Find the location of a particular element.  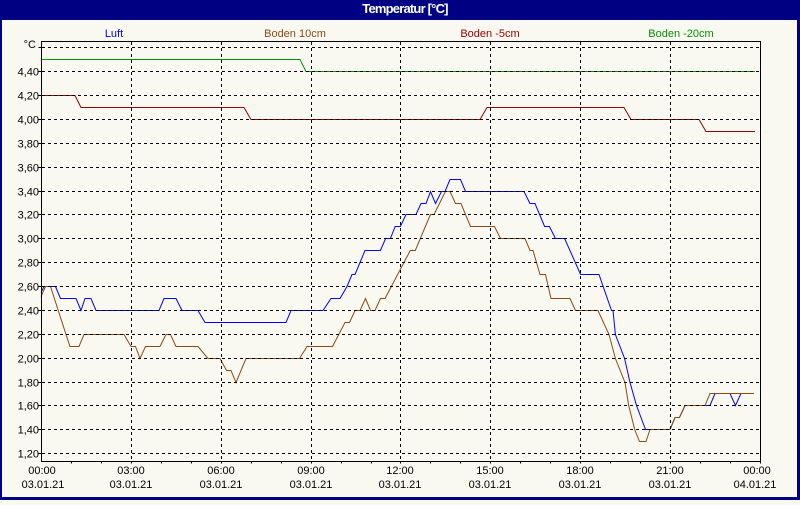

svg-text: Temperatur [°C] is located at coordinates (405, 8).